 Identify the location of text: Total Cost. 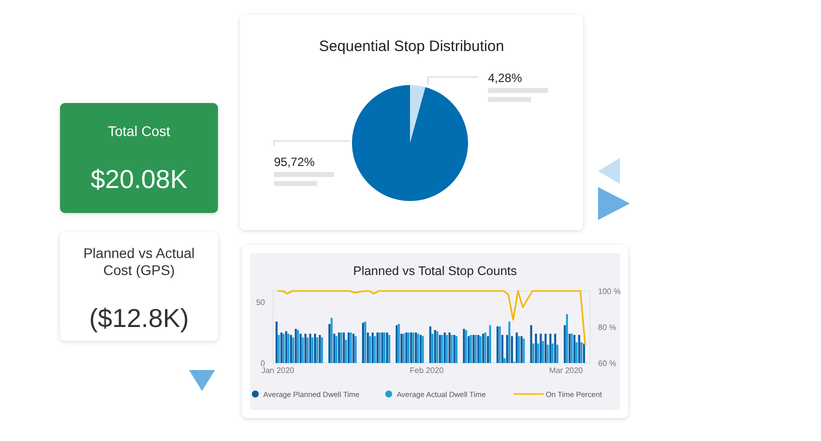
(139, 131).